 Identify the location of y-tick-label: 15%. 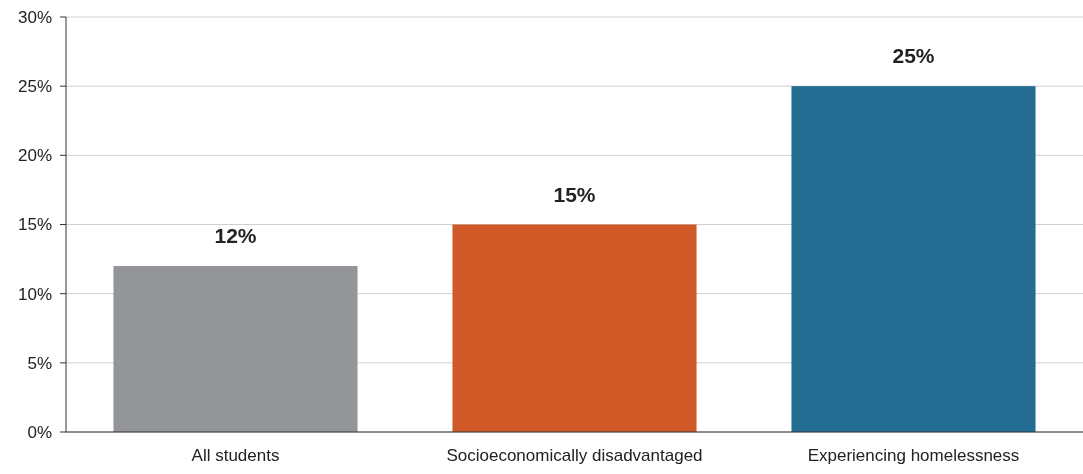
(34, 225).